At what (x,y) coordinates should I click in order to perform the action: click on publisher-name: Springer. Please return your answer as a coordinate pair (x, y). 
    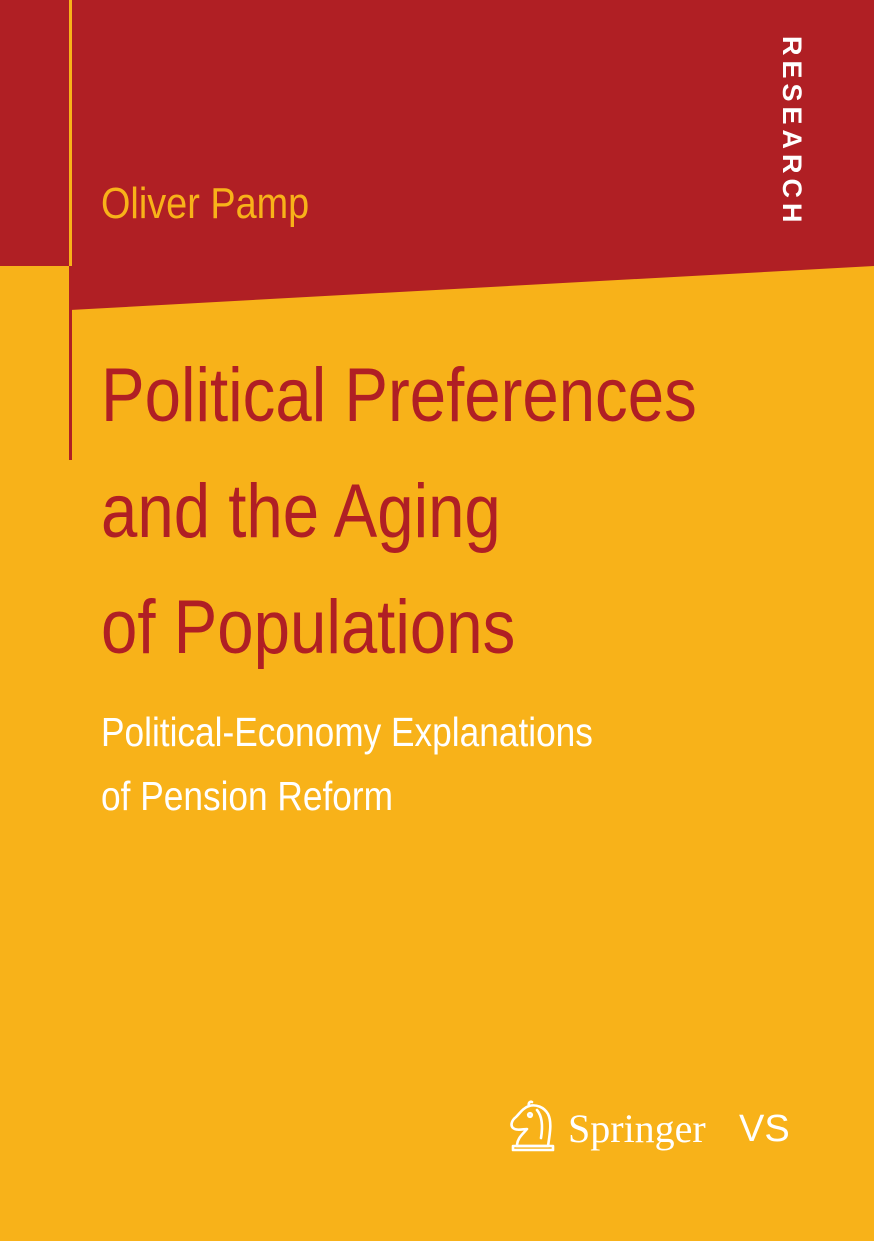
    Looking at the image, I should click on (637, 1128).